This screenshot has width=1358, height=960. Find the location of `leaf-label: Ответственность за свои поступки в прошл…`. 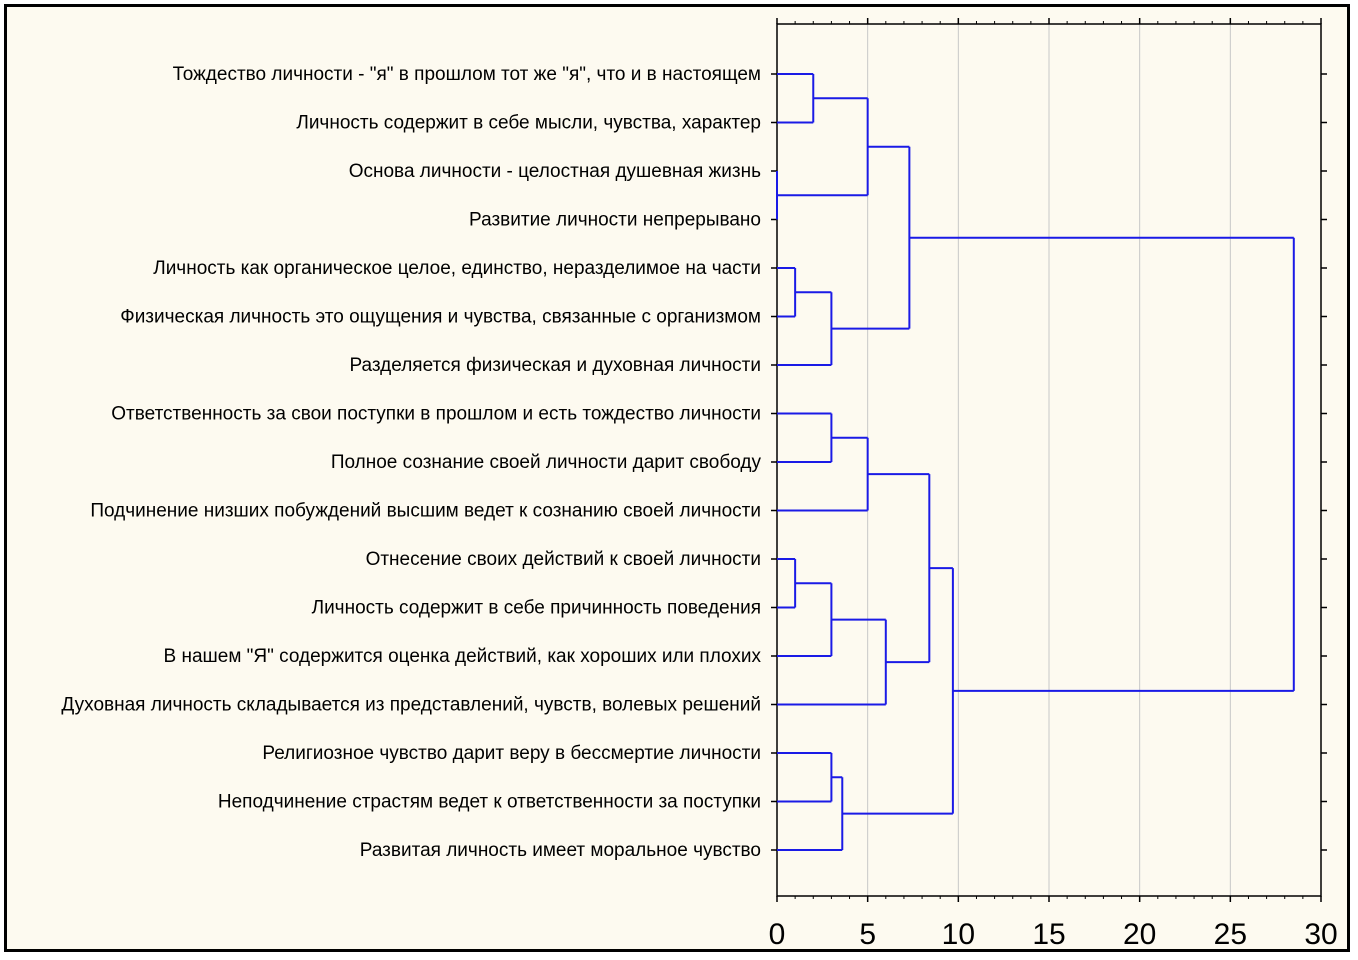

leaf-label: Ответственность за свои поступки в прошл… is located at coordinates (436, 414).